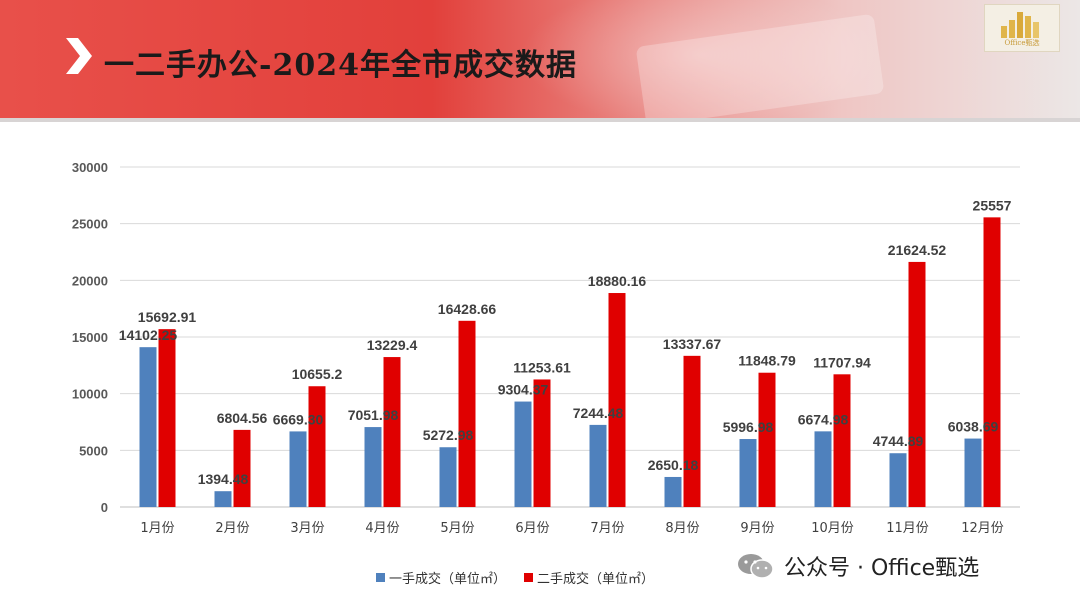 The image size is (1080, 607). I want to click on data-label-series2: 6804.56, so click(242, 418).